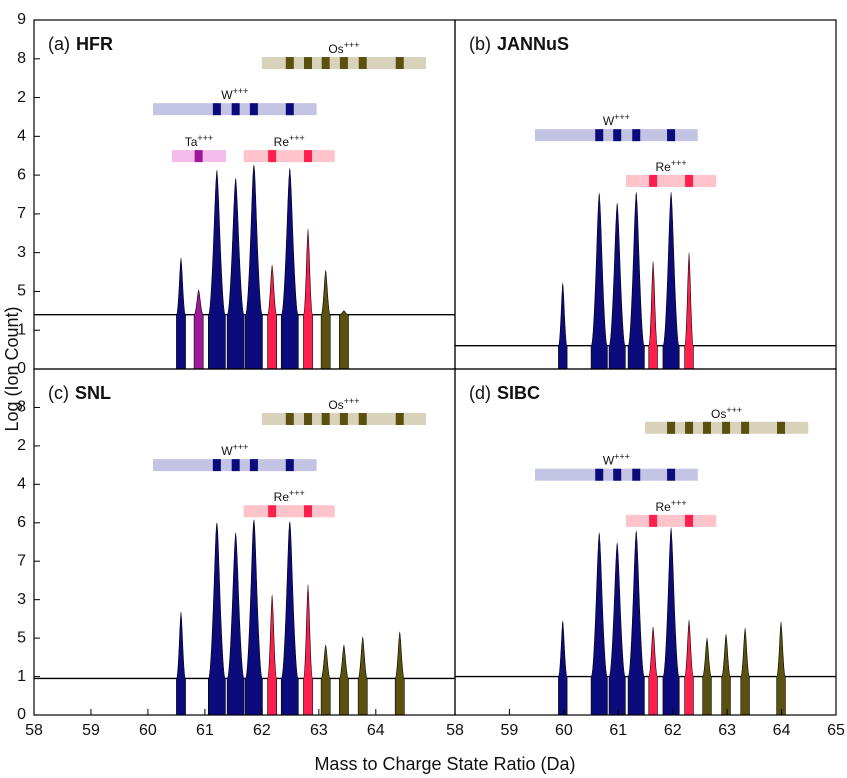 Image resolution: width=847 pixels, height=778 pixels. I want to click on x-tick-label: 61, so click(618, 730).